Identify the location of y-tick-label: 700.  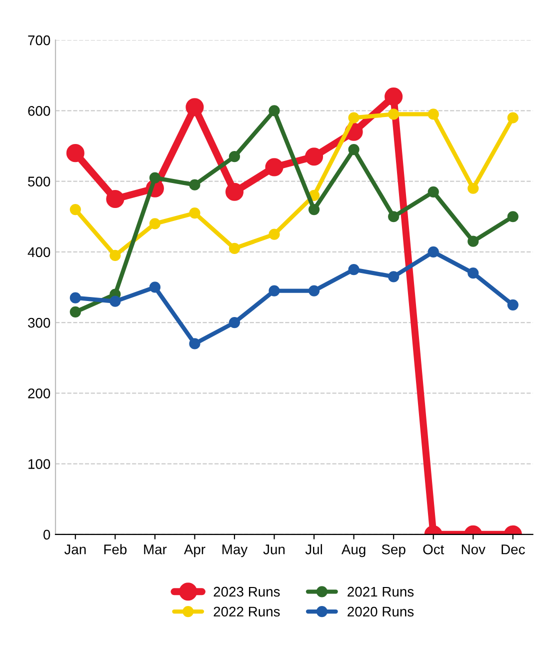
(39, 40).